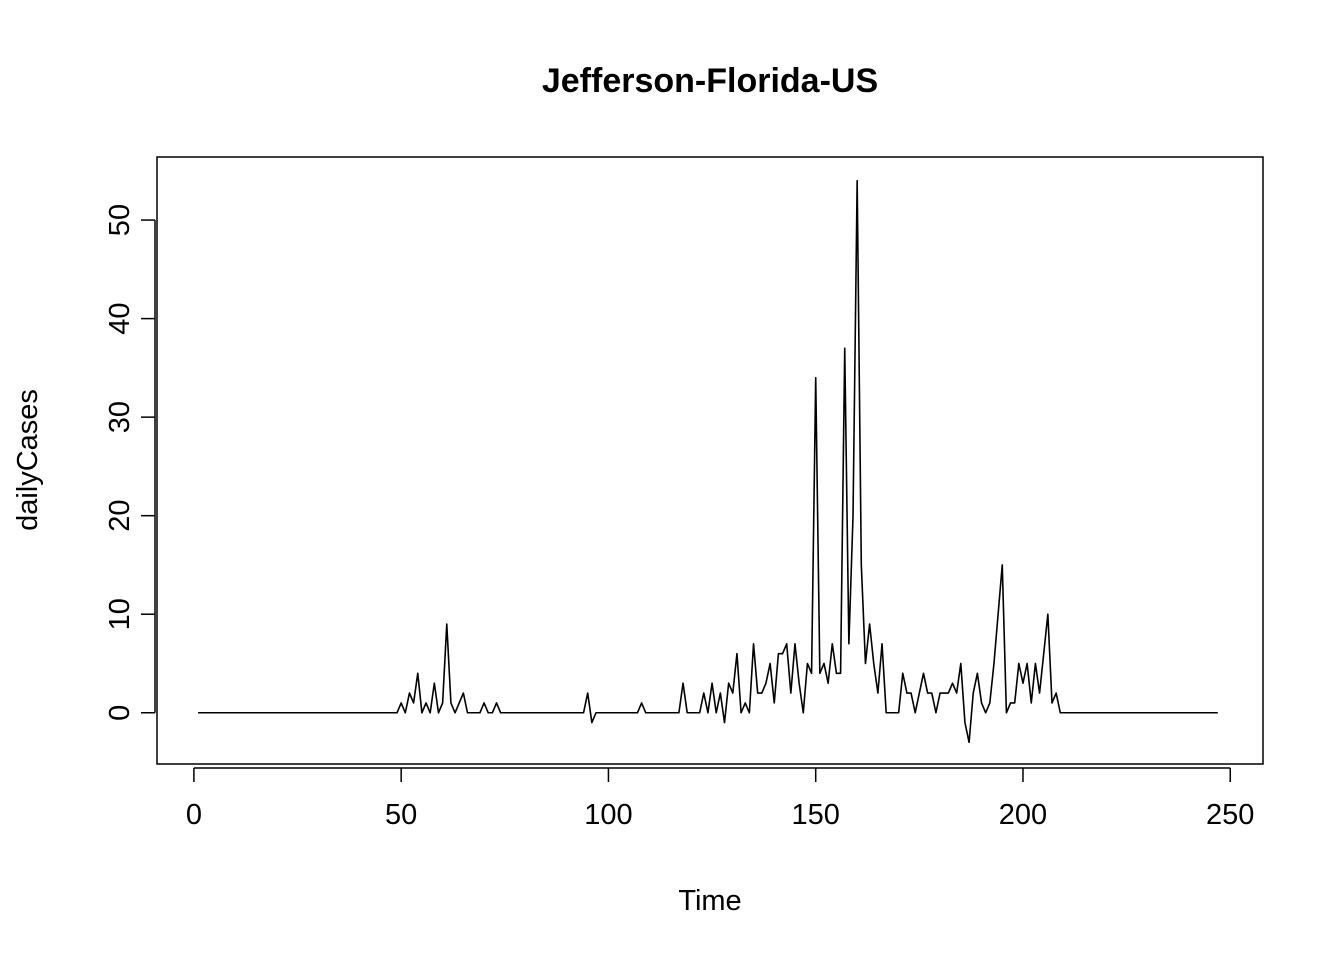 This screenshot has width=1344, height=960. Describe the element at coordinates (608, 815) in the screenshot. I see `x-tick-label: 100` at that location.